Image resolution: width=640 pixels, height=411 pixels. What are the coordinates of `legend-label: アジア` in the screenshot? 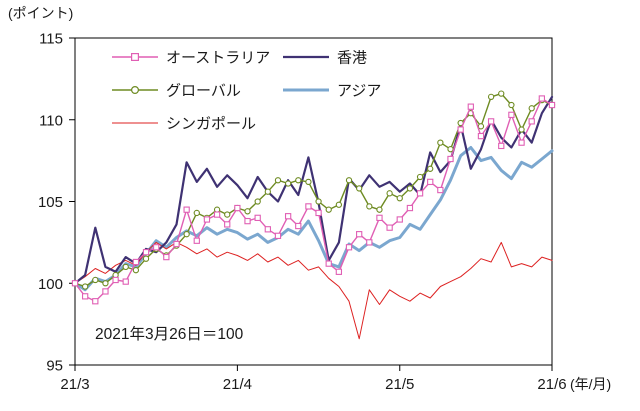 It's located at (359, 91).